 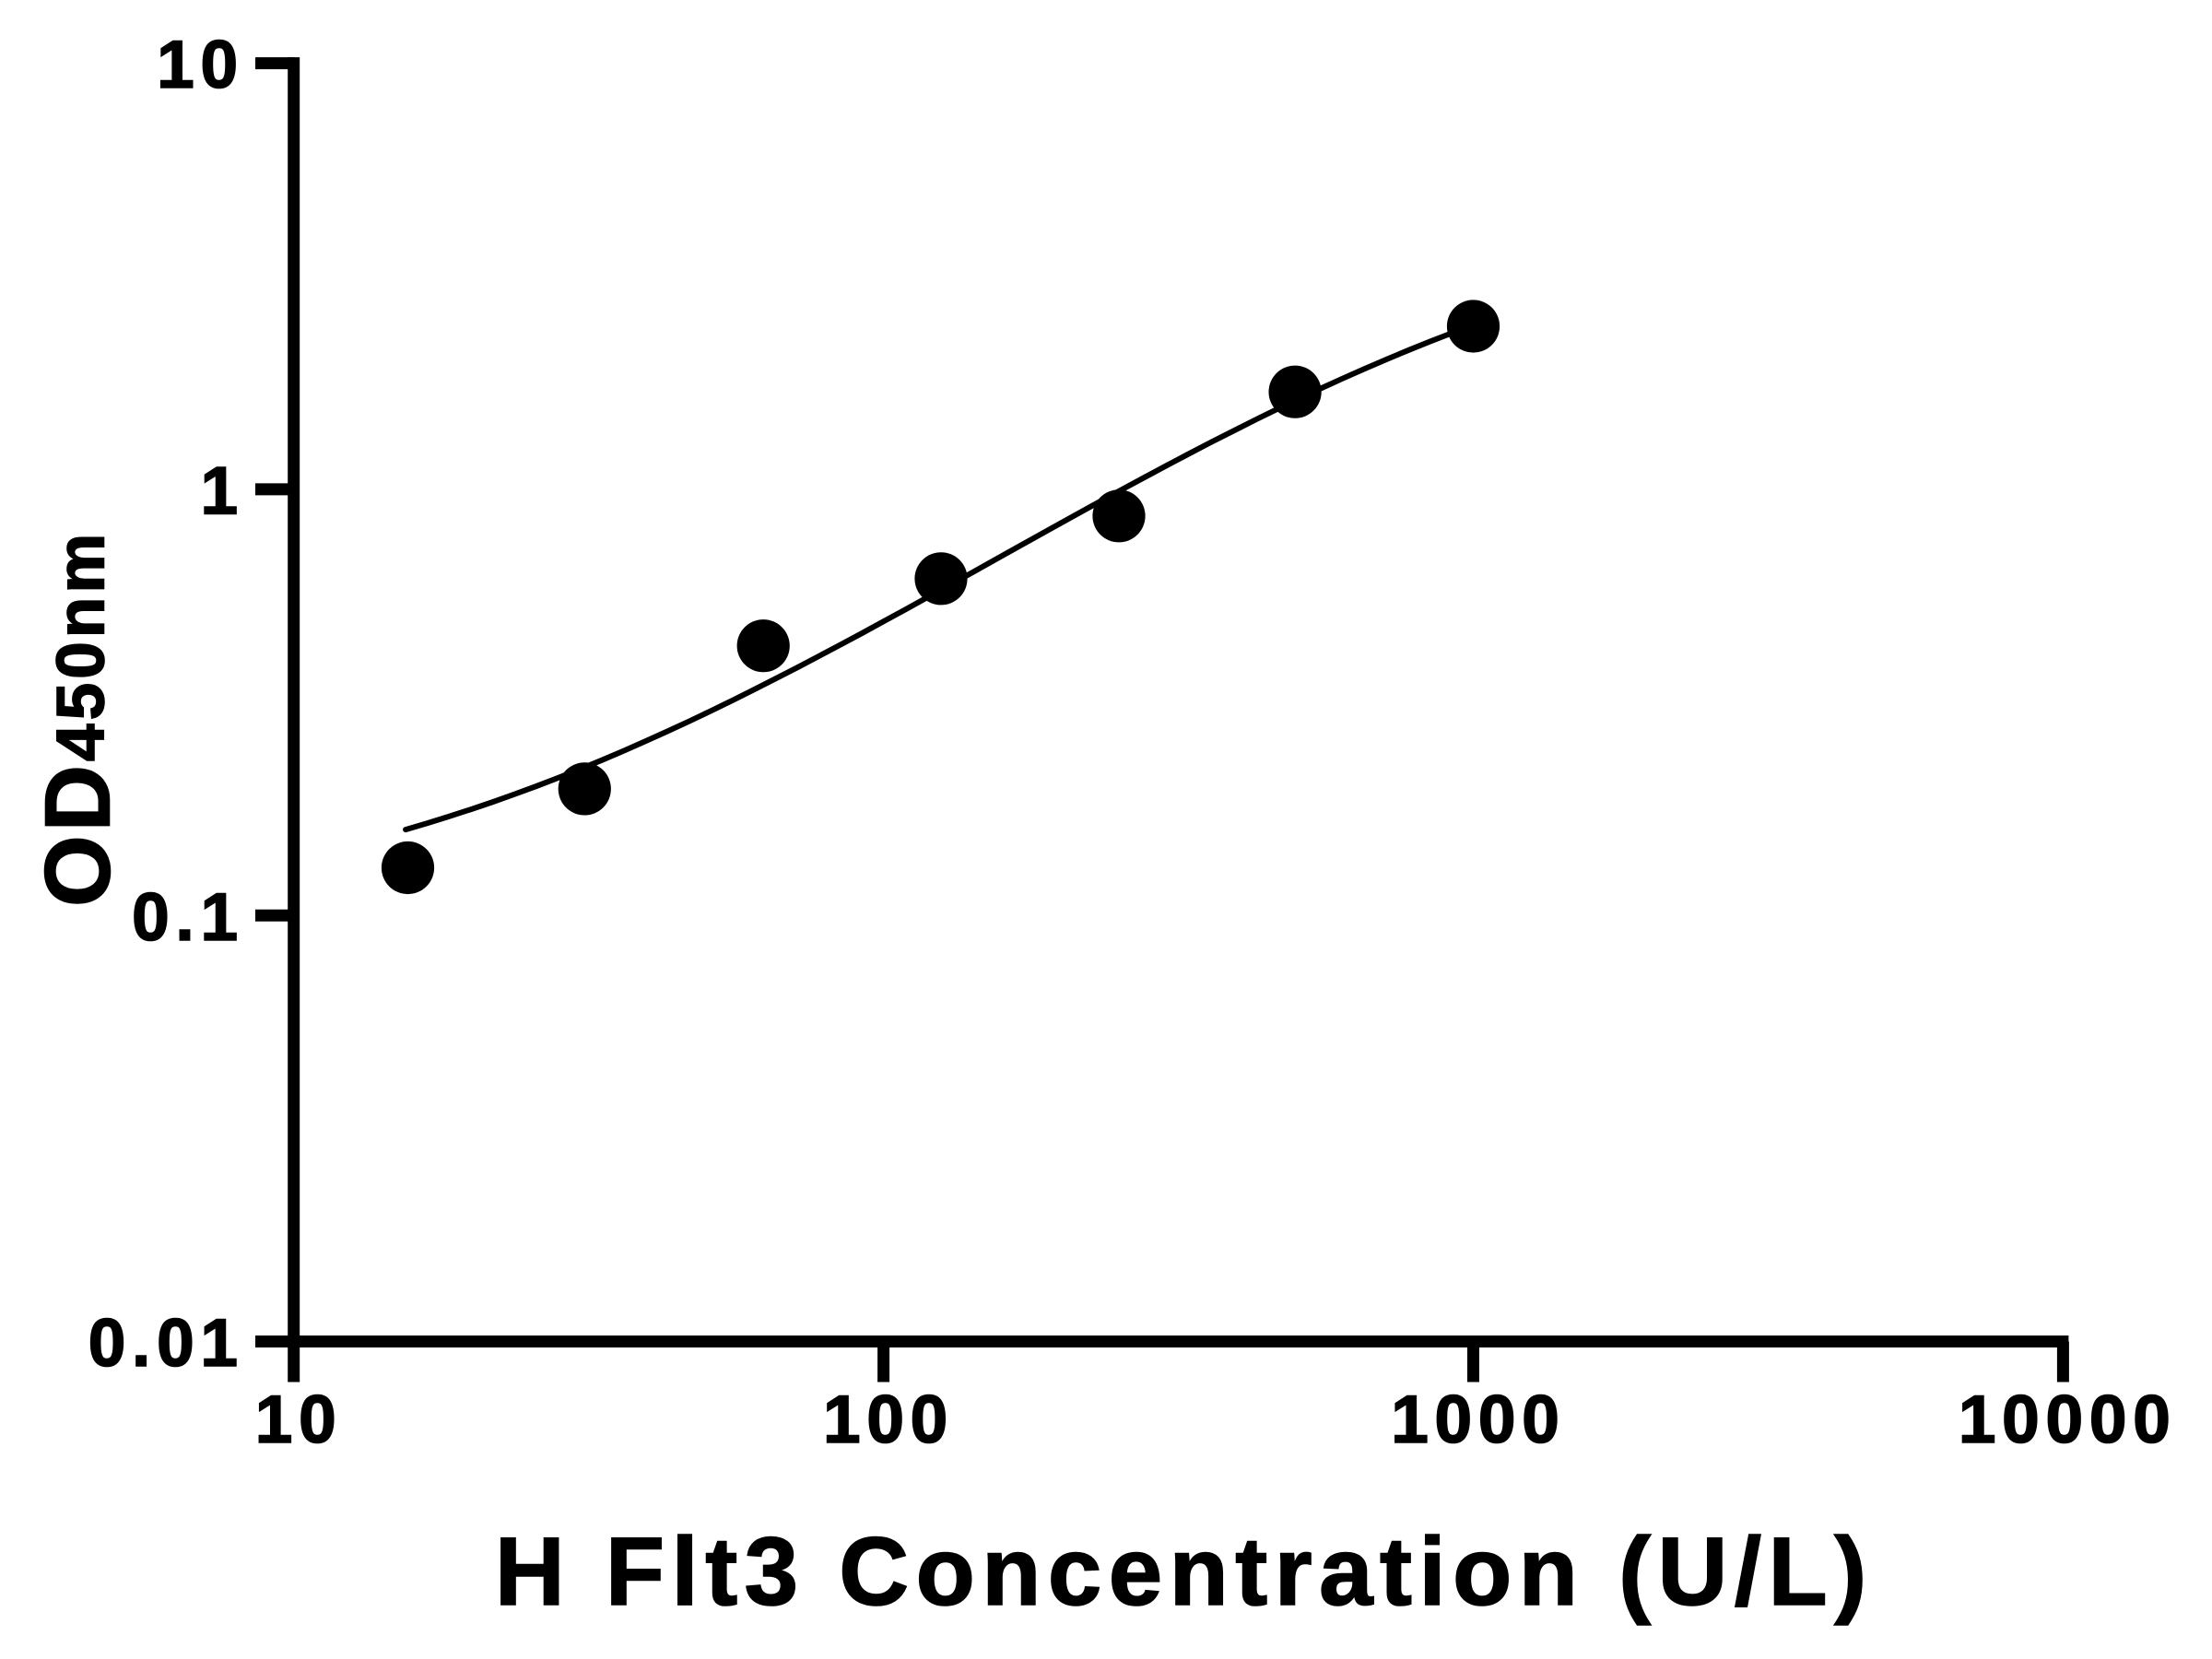 I want to click on svg-text: 0.01, so click(x=166, y=1343).